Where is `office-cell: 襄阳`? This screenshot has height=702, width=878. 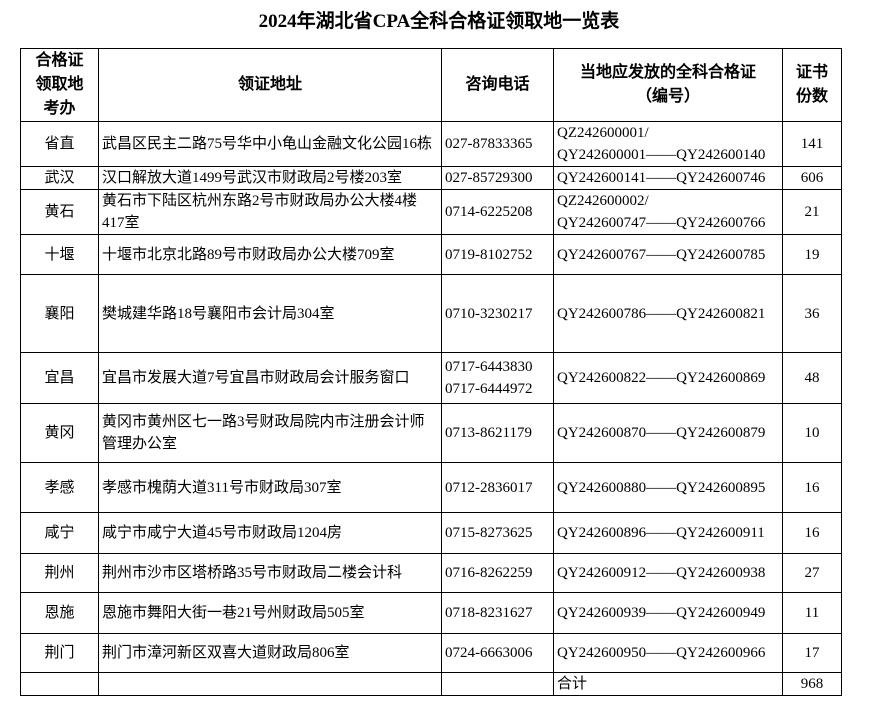
office-cell: 襄阳 is located at coordinates (59, 313).